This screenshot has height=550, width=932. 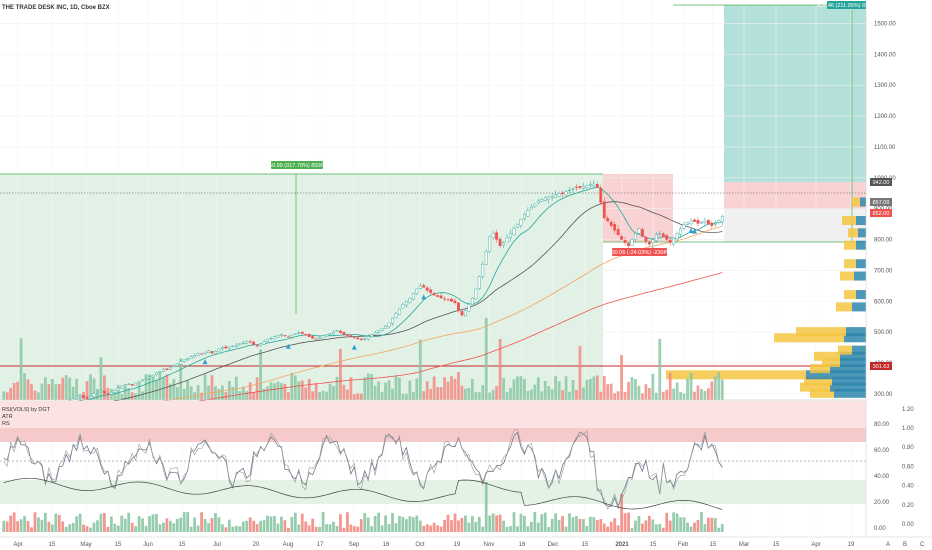 I want to click on indicator-legend-1: RSI(VOLS) by DGT, so click(x=26, y=410).